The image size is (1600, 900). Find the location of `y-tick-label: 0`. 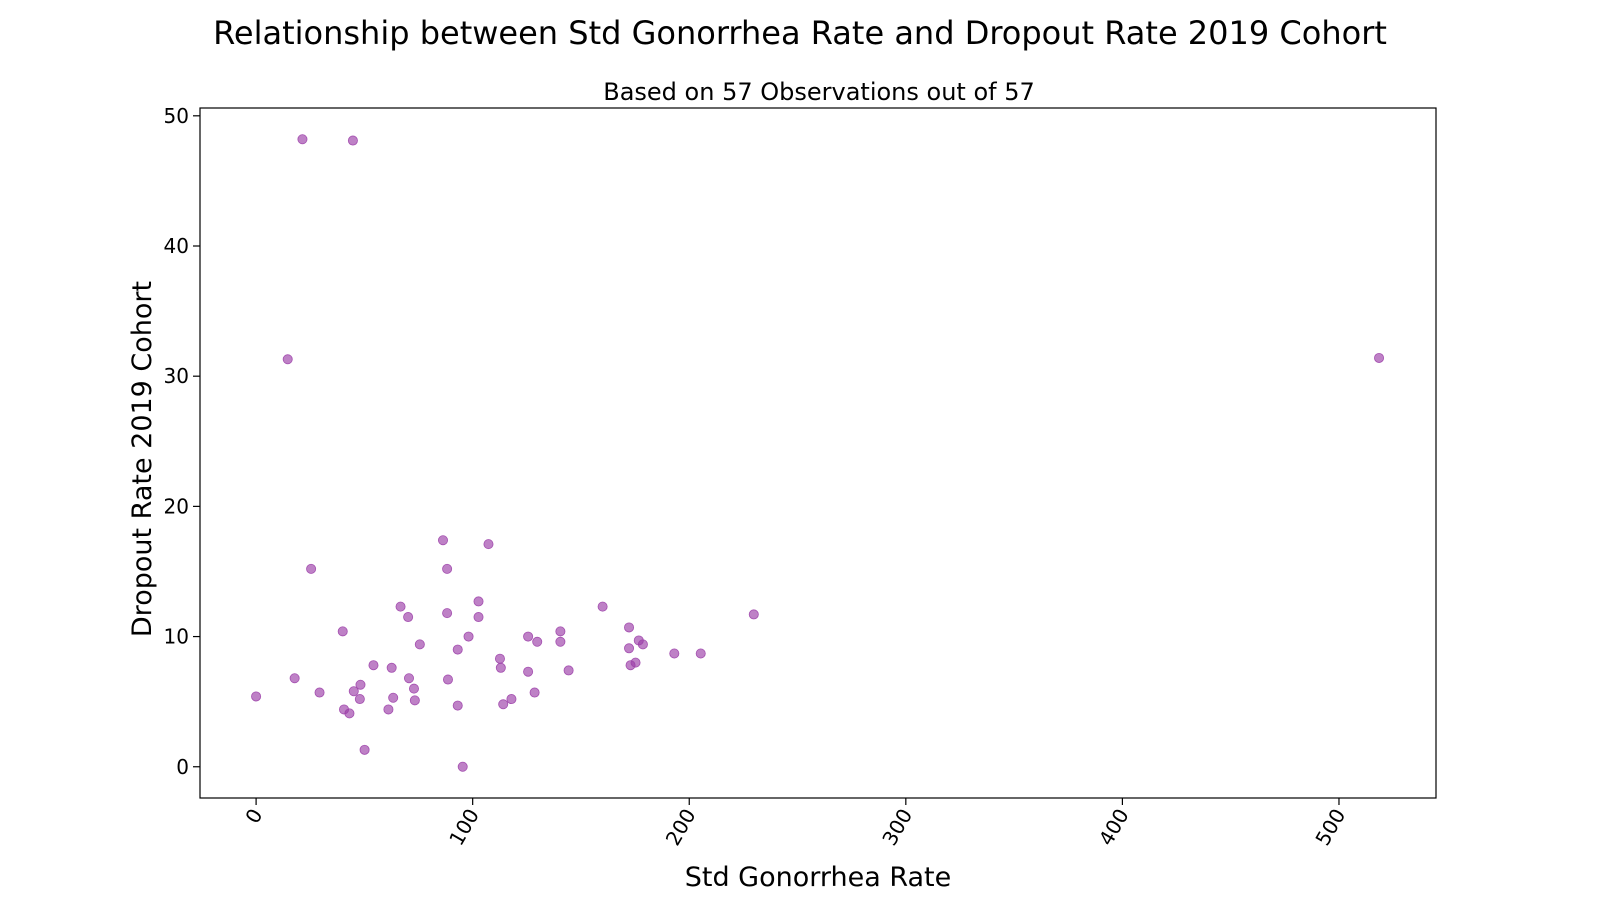

y-tick-label: 0 is located at coordinates (182, 767).